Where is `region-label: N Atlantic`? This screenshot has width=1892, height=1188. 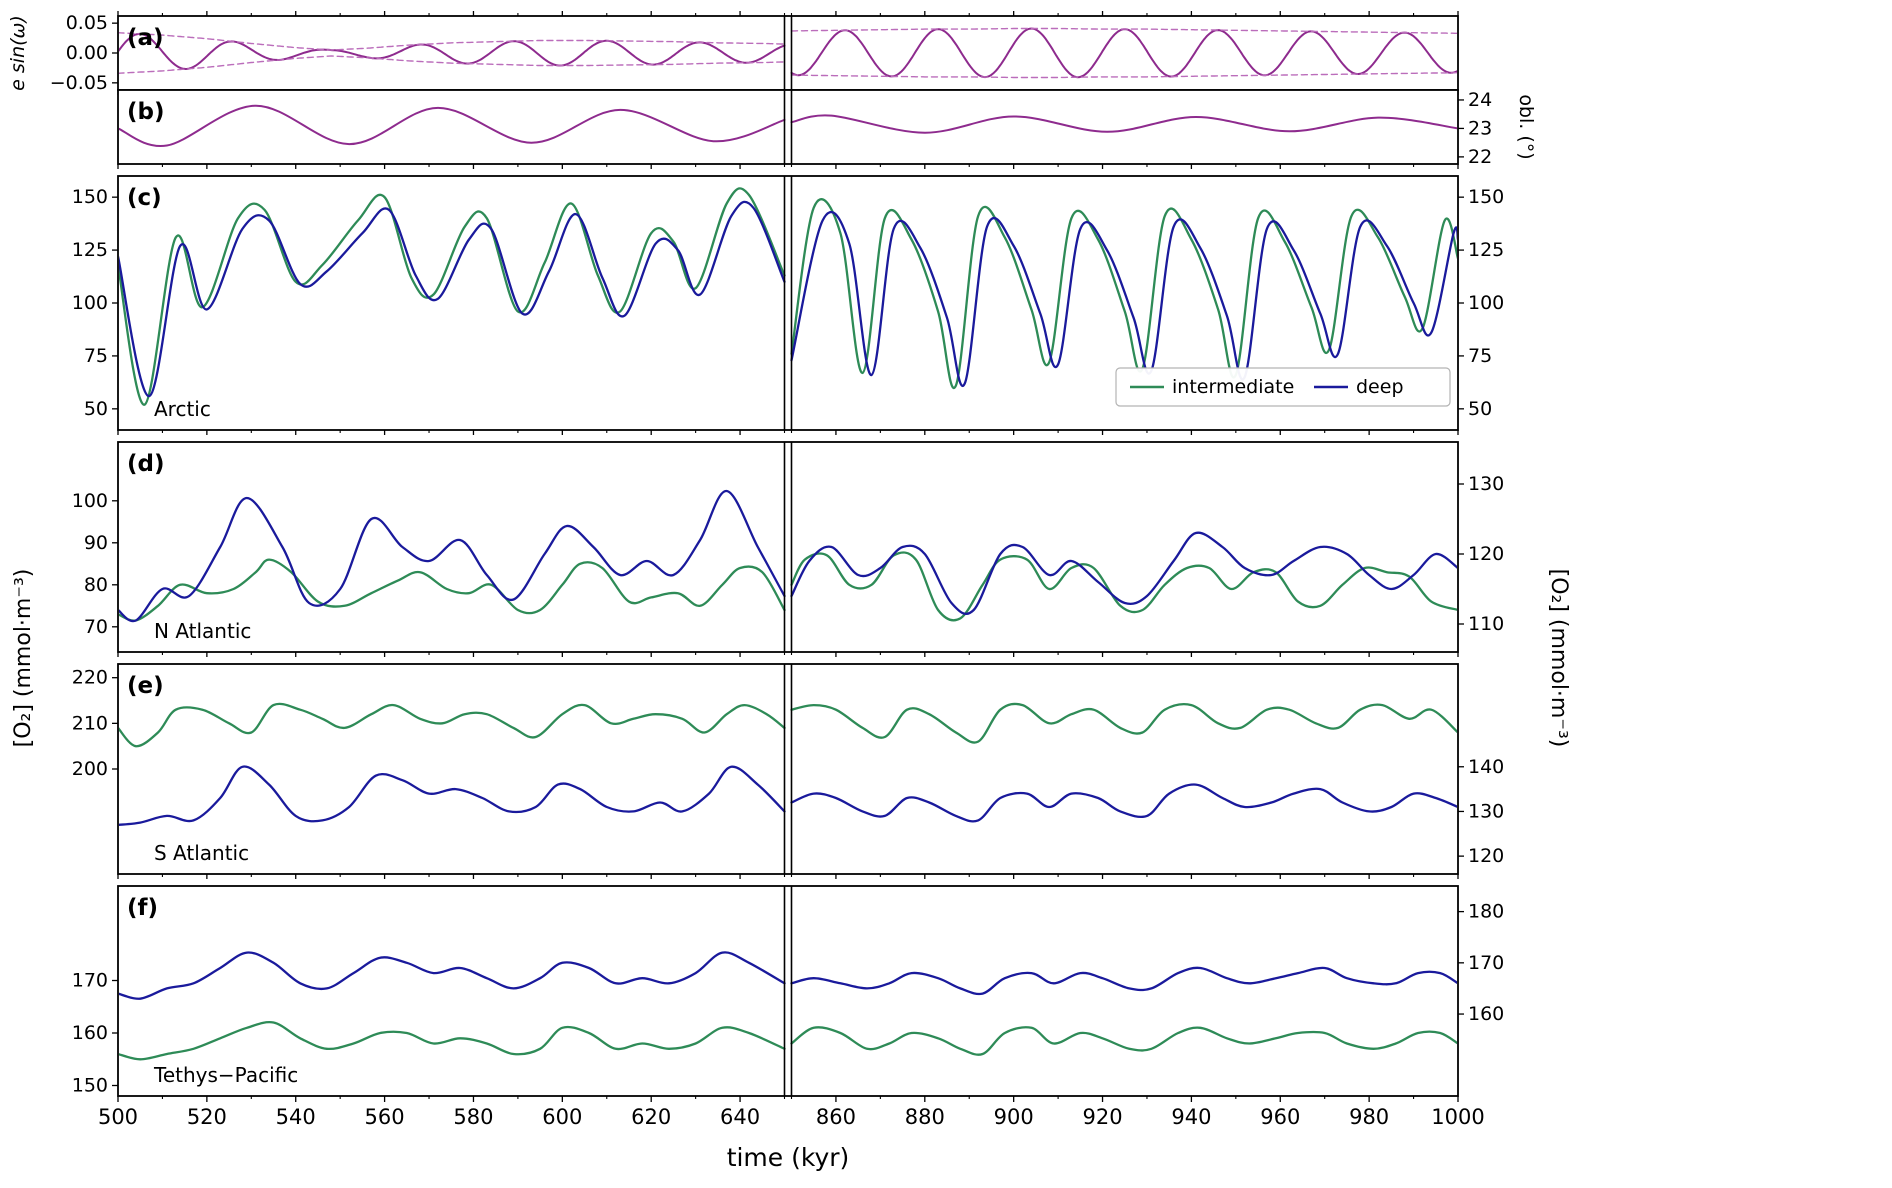
region-label: N Atlantic is located at coordinates (202, 631).